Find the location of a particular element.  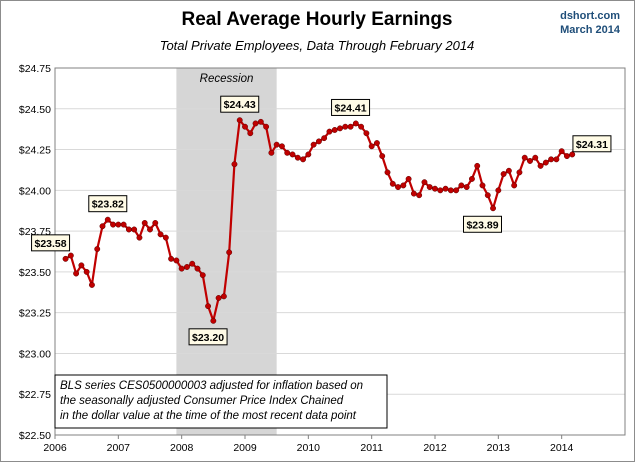

data-label: $24.31 is located at coordinates (592, 144).